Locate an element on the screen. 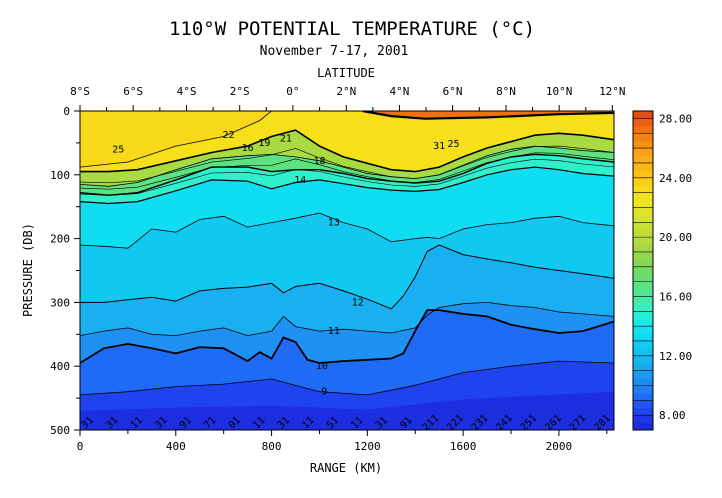 This screenshot has height=498, width=722. contour-label-21: 21 is located at coordinates (286, 138).